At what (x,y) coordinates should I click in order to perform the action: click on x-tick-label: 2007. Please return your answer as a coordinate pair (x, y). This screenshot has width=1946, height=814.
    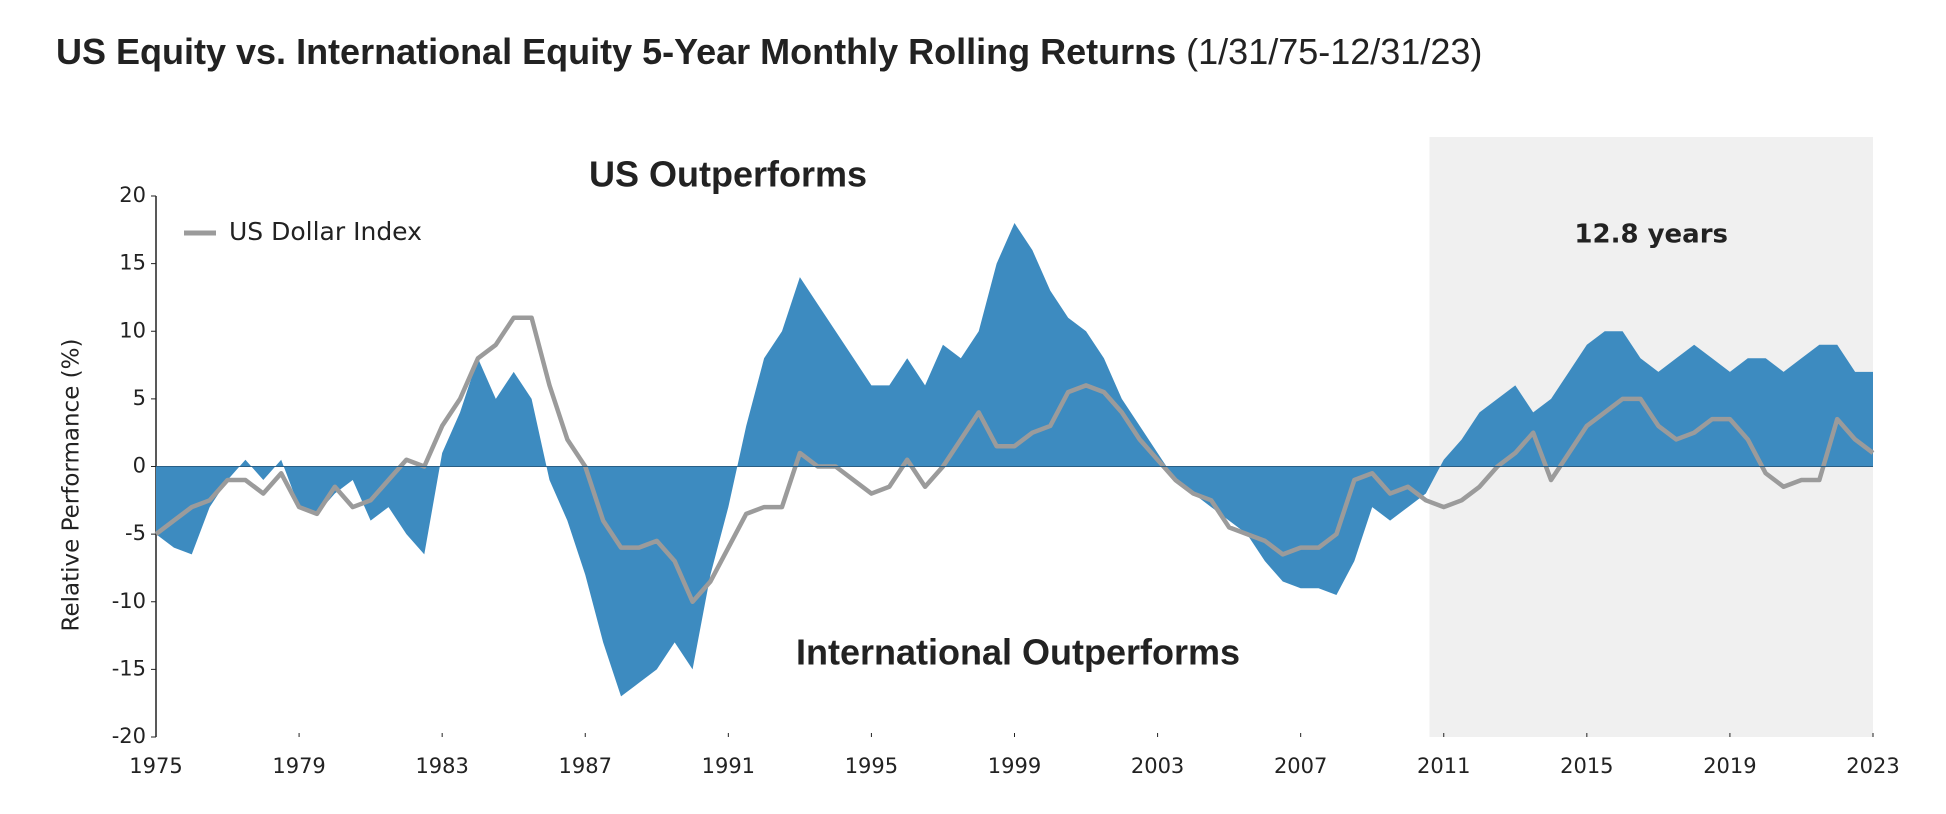
    Looking at the image, I should click on (1300, 766).